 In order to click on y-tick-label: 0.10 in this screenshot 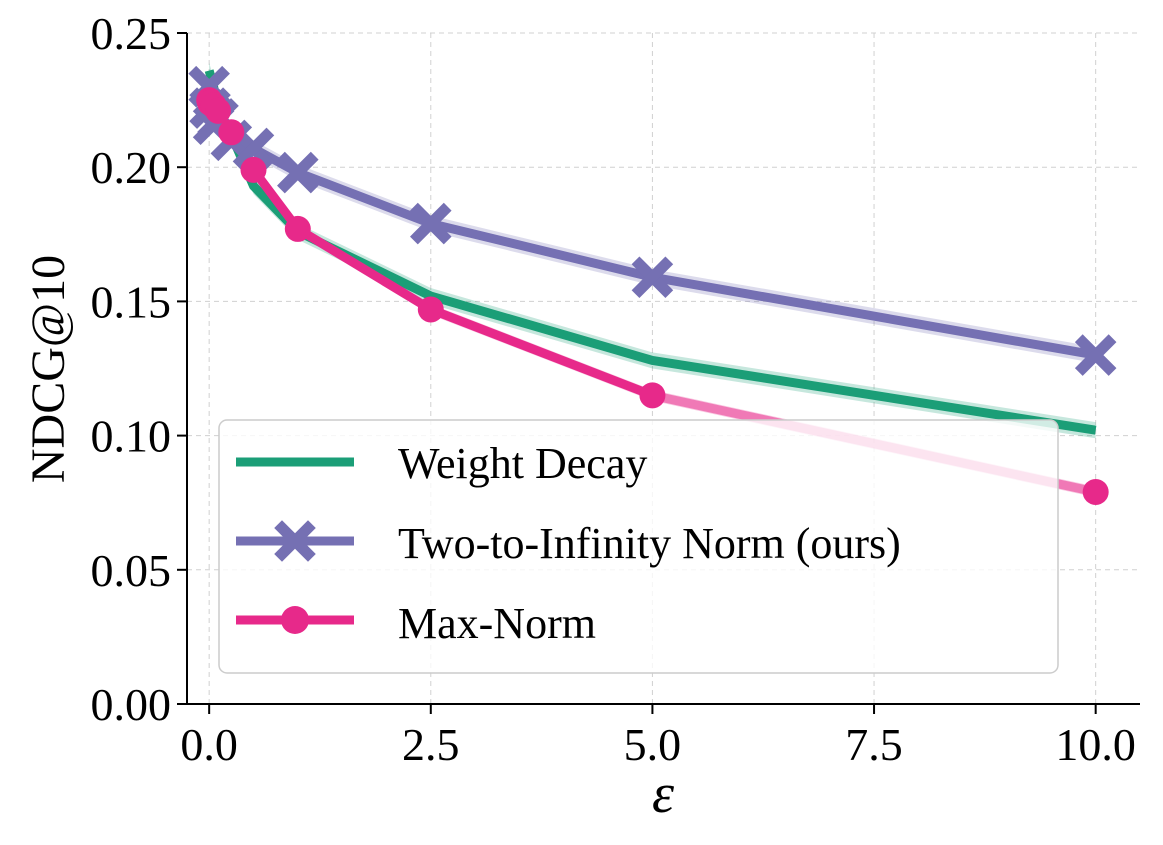, I will do `click(131, 436)`.